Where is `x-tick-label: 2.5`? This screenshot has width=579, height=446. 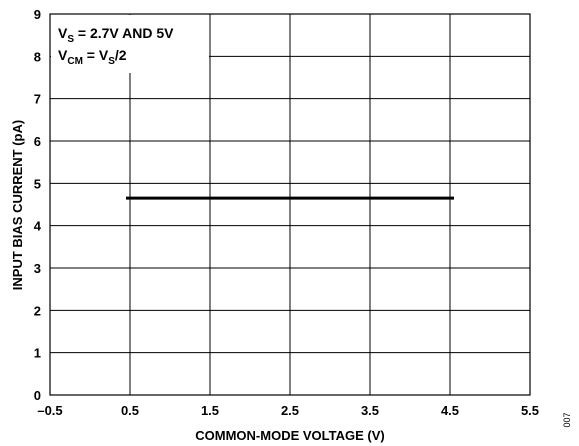
x-tick-label: 2.5 is located at coordinates (290, 410).